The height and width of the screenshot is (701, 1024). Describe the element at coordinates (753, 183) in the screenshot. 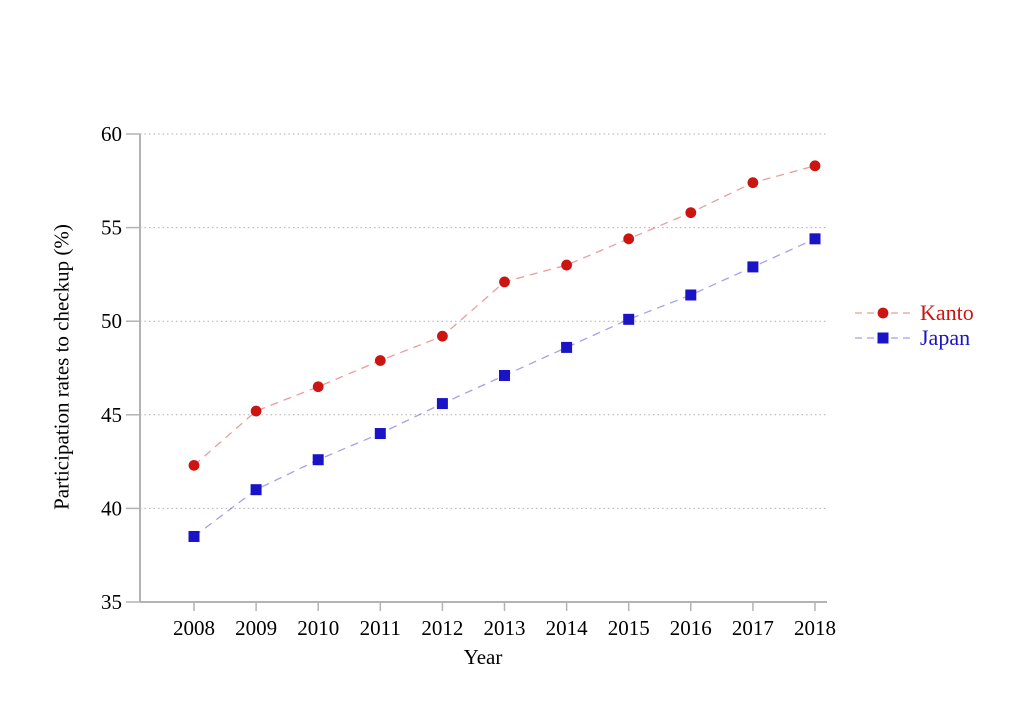

I see `data-point-kanto-2017` at that location.